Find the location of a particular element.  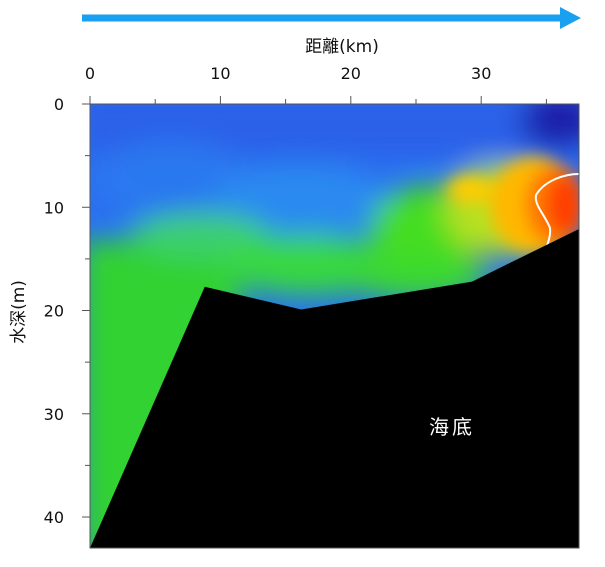

x-axis-ticks: 0 10 20 30 is located at coordinates (316, 84).